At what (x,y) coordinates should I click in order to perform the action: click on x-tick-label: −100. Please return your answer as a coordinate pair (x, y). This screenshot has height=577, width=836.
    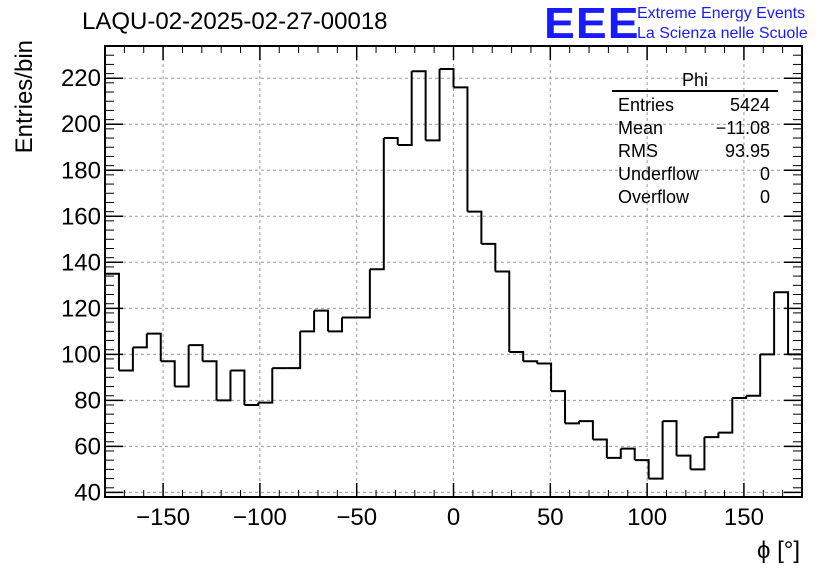
    Looking at the image, I should click on (260, 517).